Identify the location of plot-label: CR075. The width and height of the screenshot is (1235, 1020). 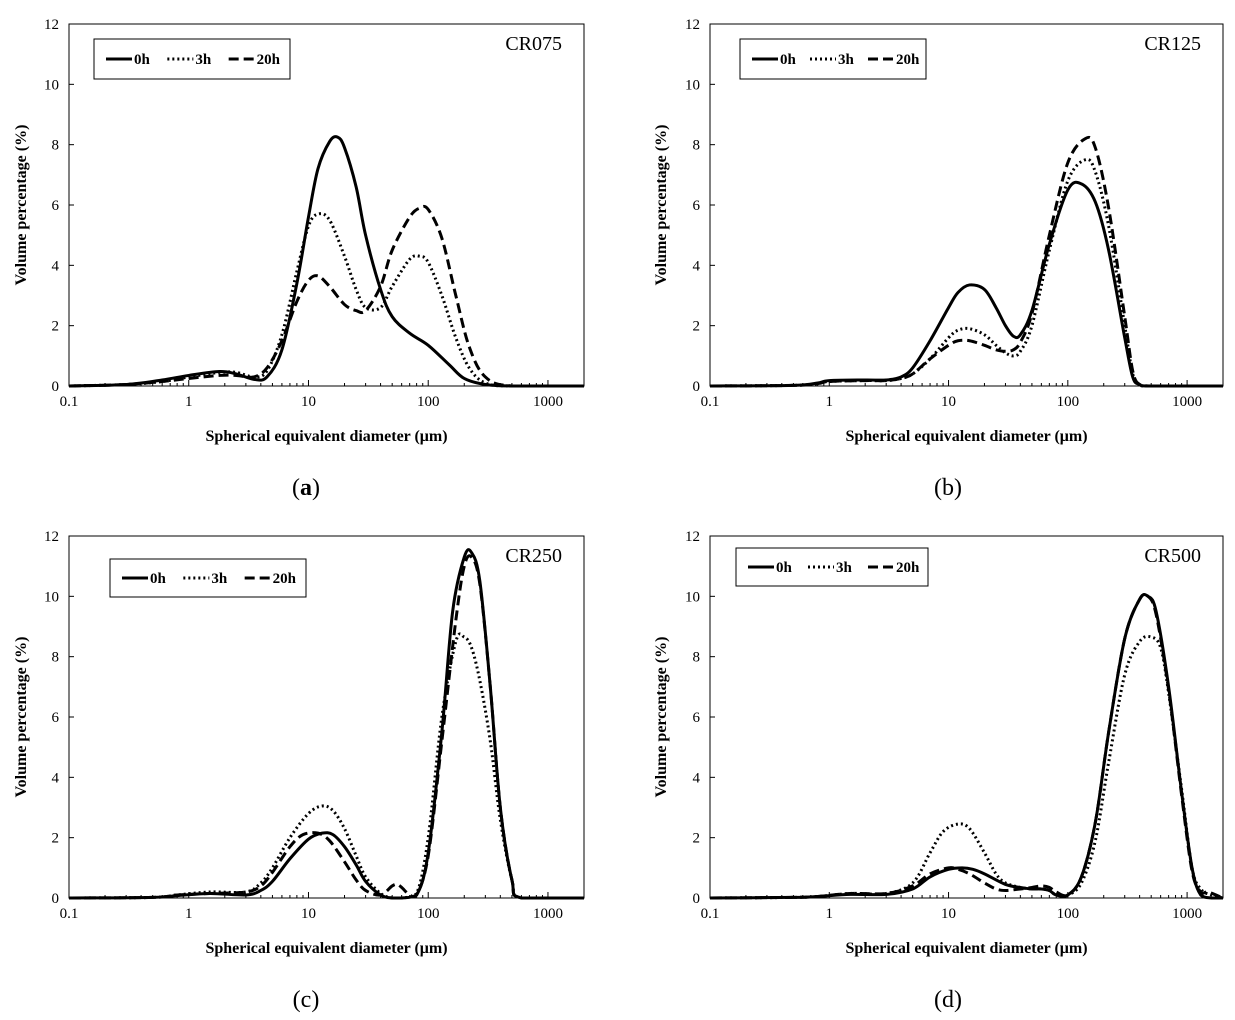
(533, 44).